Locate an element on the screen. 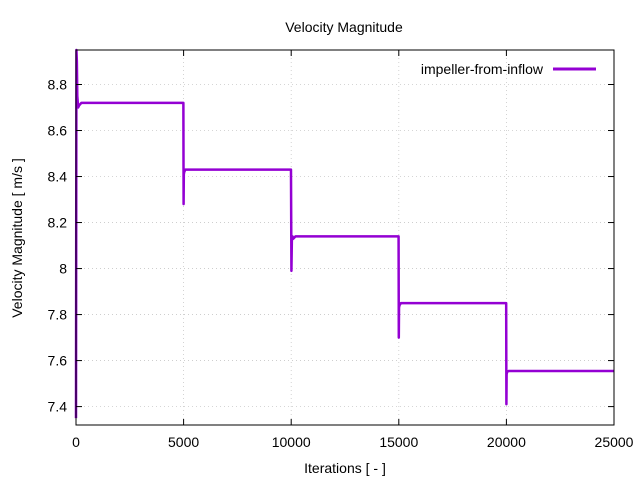 The width and height of the screenshot is (640, 480). y-tick-label: 8.8 is located at coordinates (58, 85).